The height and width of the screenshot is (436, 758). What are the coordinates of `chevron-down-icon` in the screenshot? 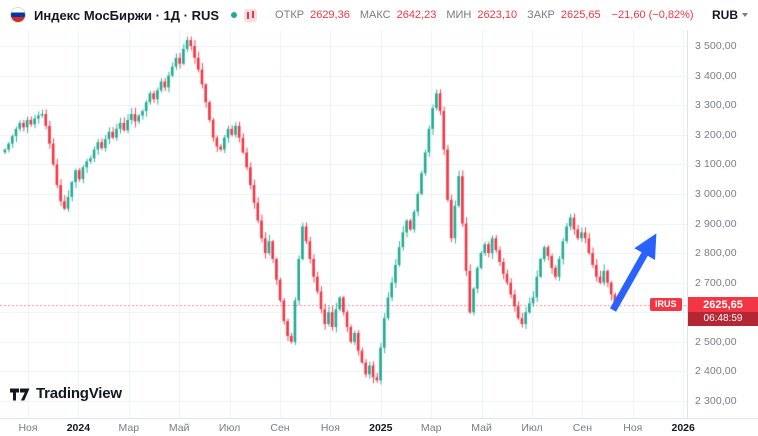 It's located at (745, 15).